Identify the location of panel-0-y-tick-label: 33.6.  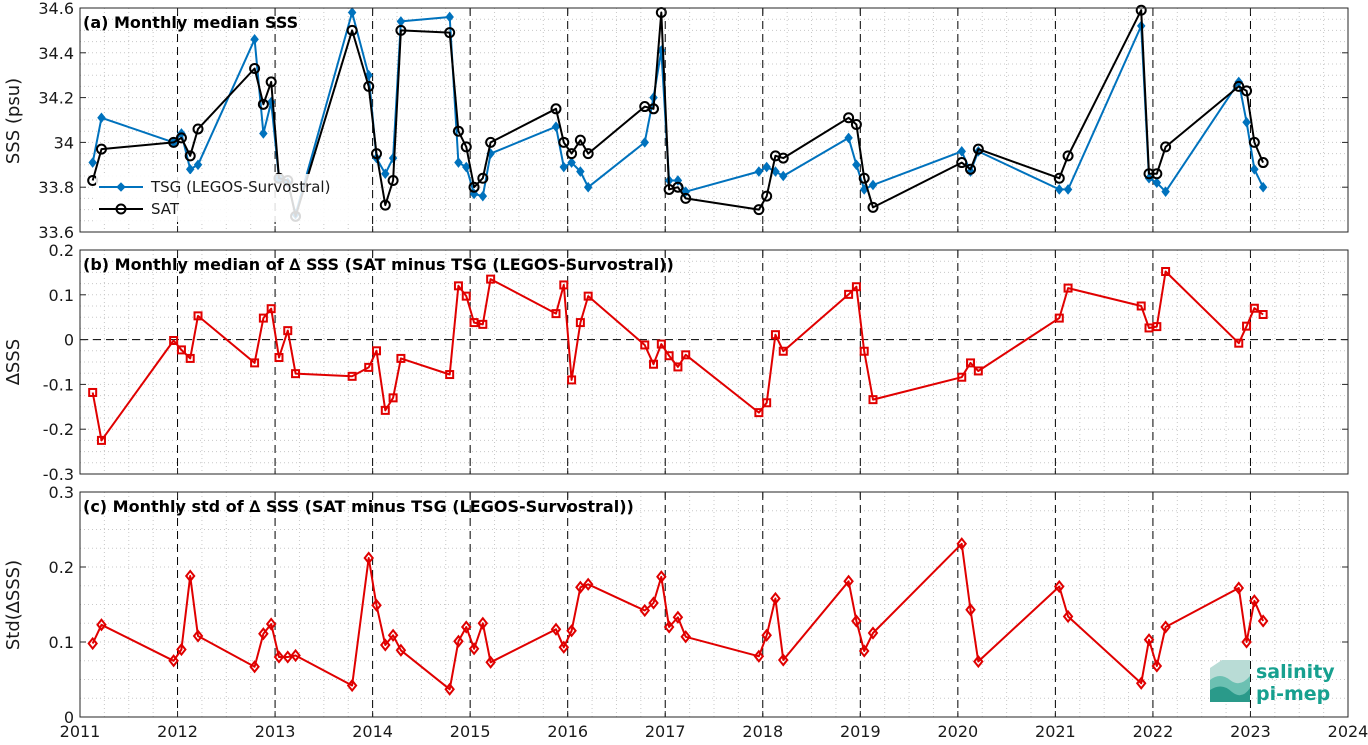
(56, 232).